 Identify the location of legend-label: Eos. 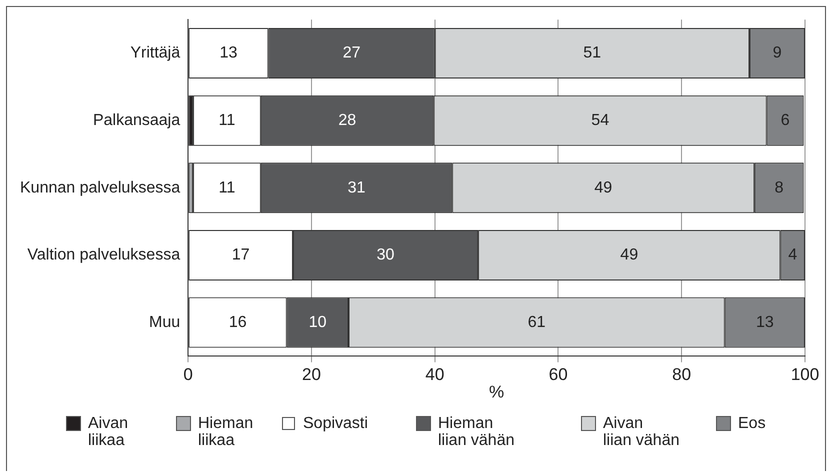
(752, 423).